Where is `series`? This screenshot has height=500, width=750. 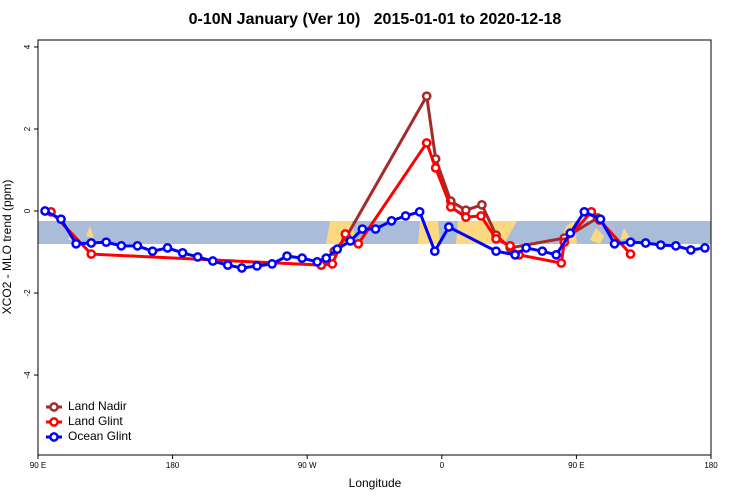 series is located at coordinates (375, 239).